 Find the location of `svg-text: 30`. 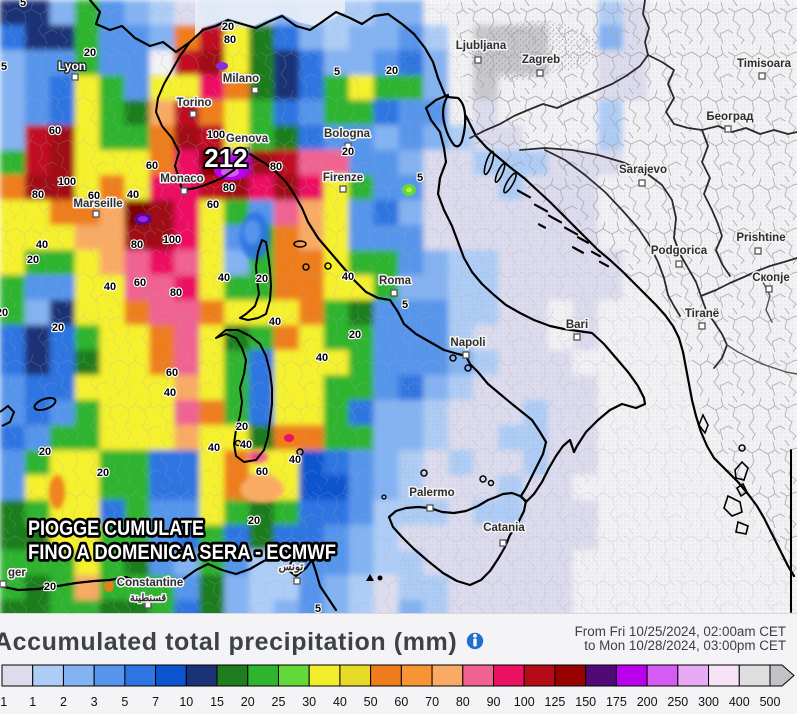

svg-text: 30 is located at coordinates (309, 702).